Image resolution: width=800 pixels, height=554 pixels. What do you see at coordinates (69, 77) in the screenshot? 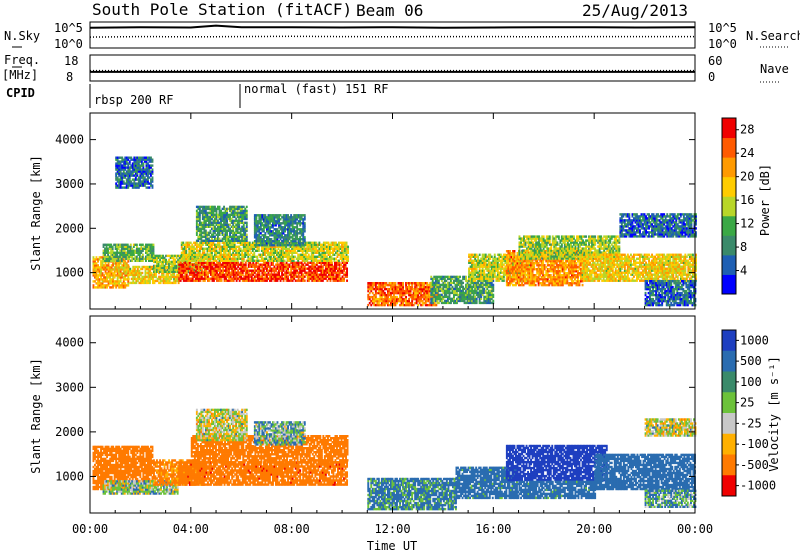
I see `freq-tick-bottom: 8` at bounding box center [69, 77].